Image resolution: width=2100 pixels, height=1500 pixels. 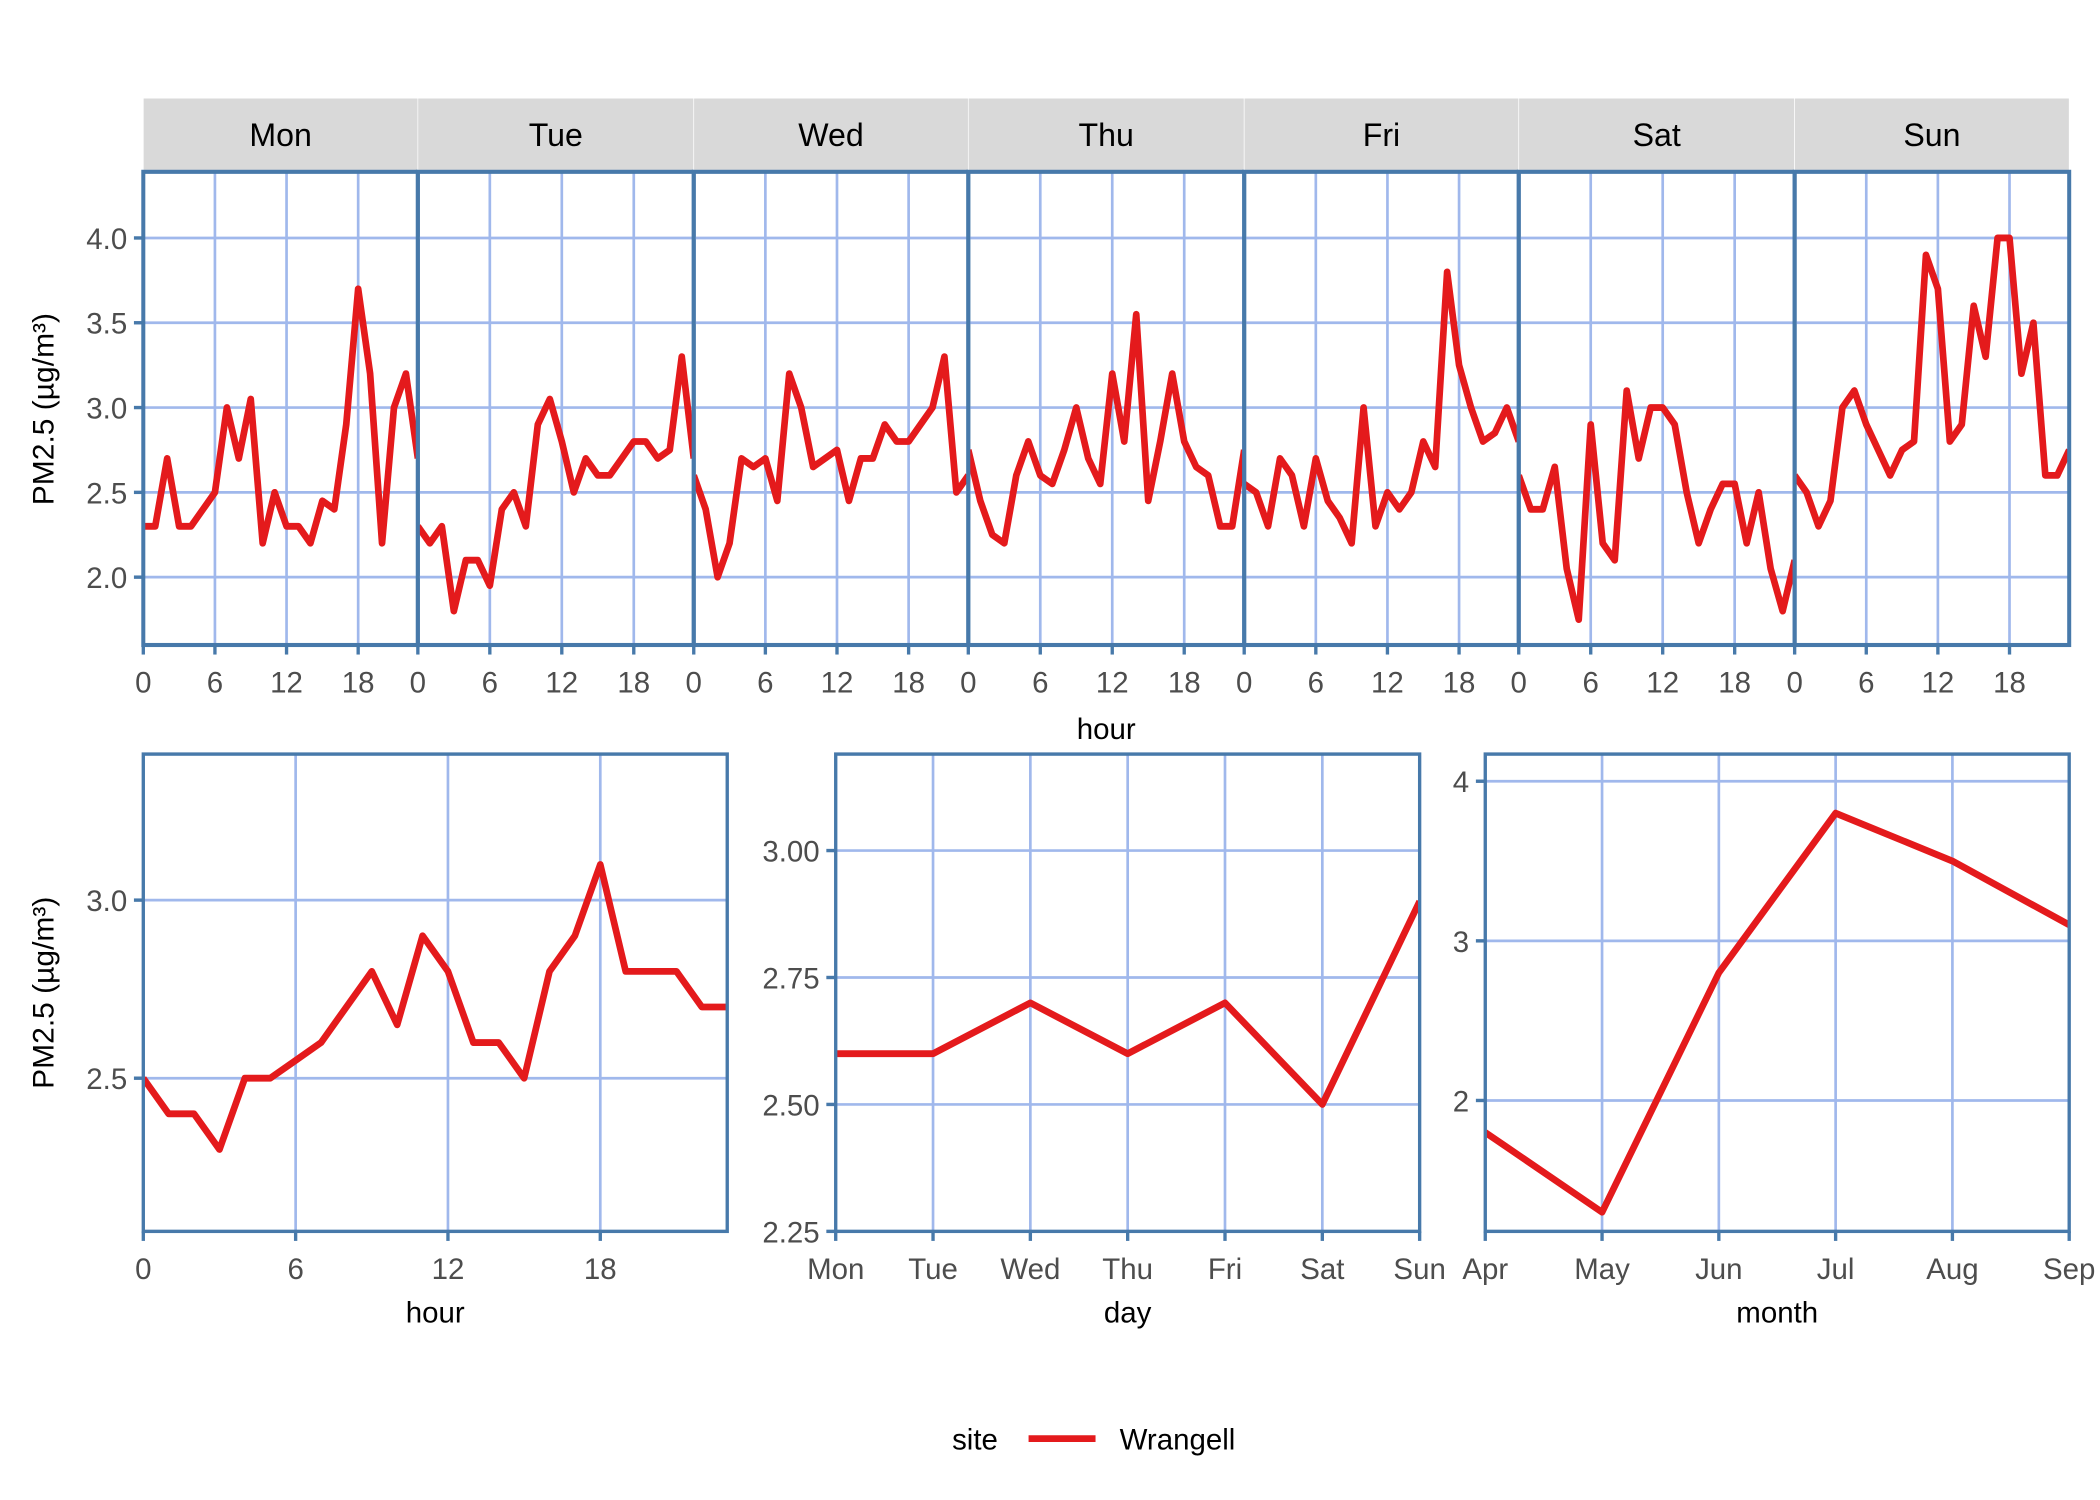 I want to click on facet-panel-sun: 0 6 12 18, so click(x=1929, y=434).